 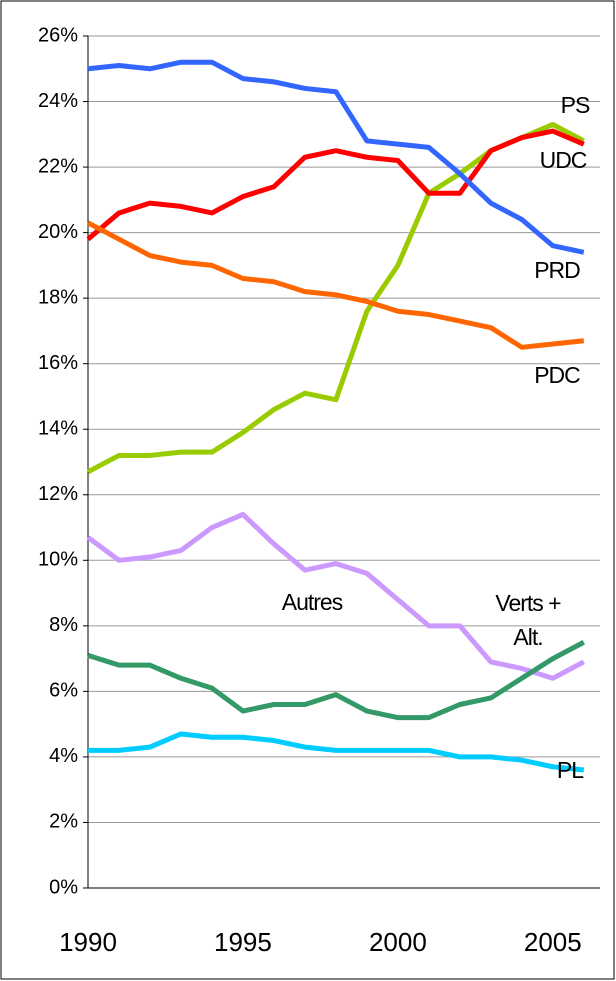 What do you see at coordinates (58, 429) in the screenshot?
I see `y-tick-label: 14%` at bounding box center [58, 429].